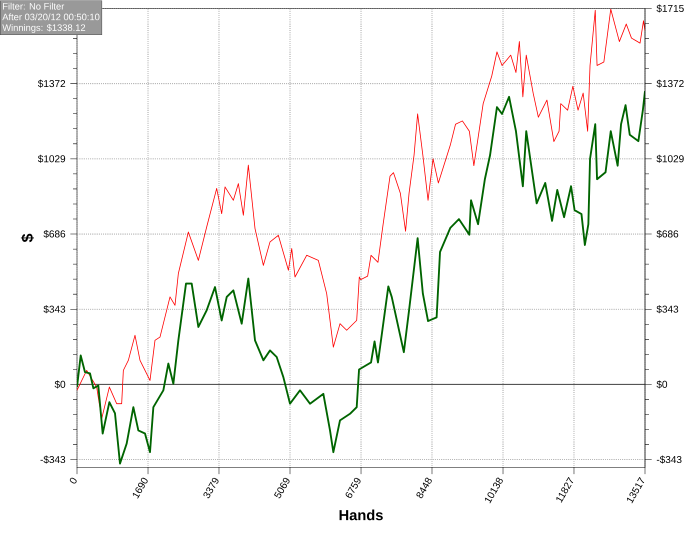 This screenshot has height=541, width=700. Describe the element at coordinates (669, 459) in the screenshot. I see `y2-tick-label: -$343` at that location.